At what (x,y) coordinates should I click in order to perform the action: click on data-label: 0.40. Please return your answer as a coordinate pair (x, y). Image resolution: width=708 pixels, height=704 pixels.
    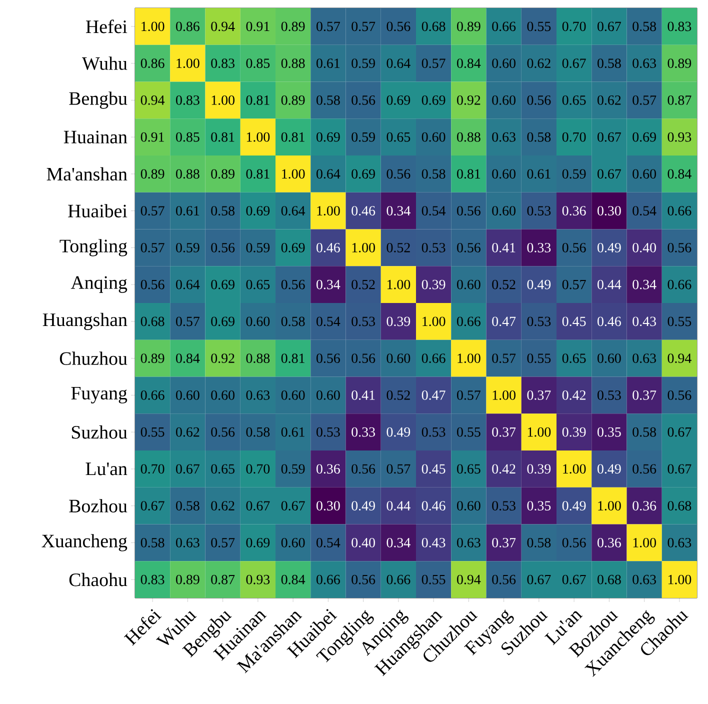
    Looking at the image, I should click on (644, 247).